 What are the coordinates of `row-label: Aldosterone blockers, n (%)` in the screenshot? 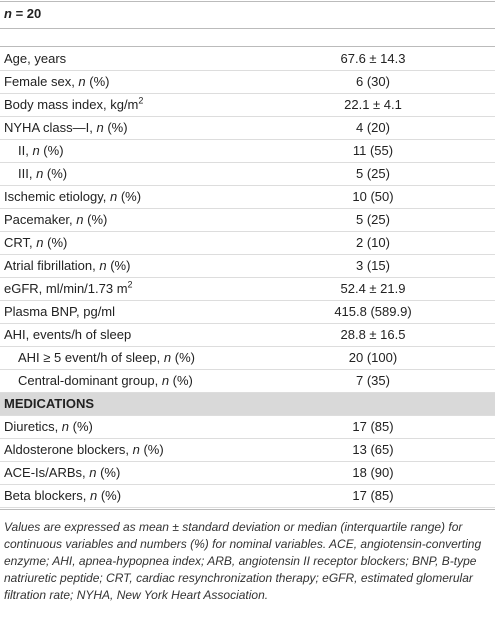 It's located at (84, 450).